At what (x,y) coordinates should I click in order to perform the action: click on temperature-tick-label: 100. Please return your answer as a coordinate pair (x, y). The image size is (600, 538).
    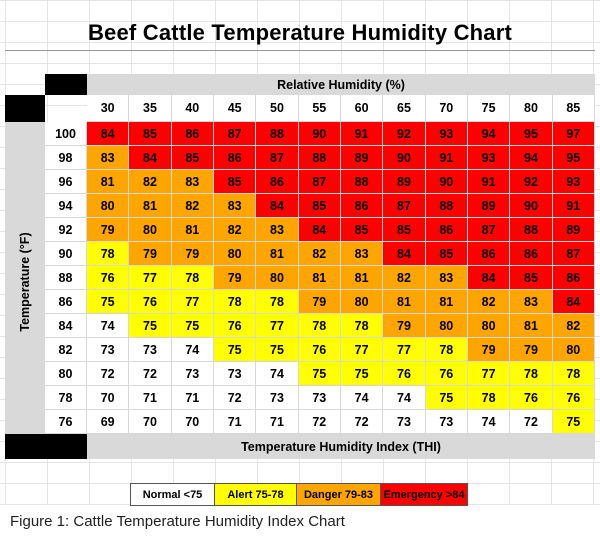
    Looking at the image, I should click on (66, 134).